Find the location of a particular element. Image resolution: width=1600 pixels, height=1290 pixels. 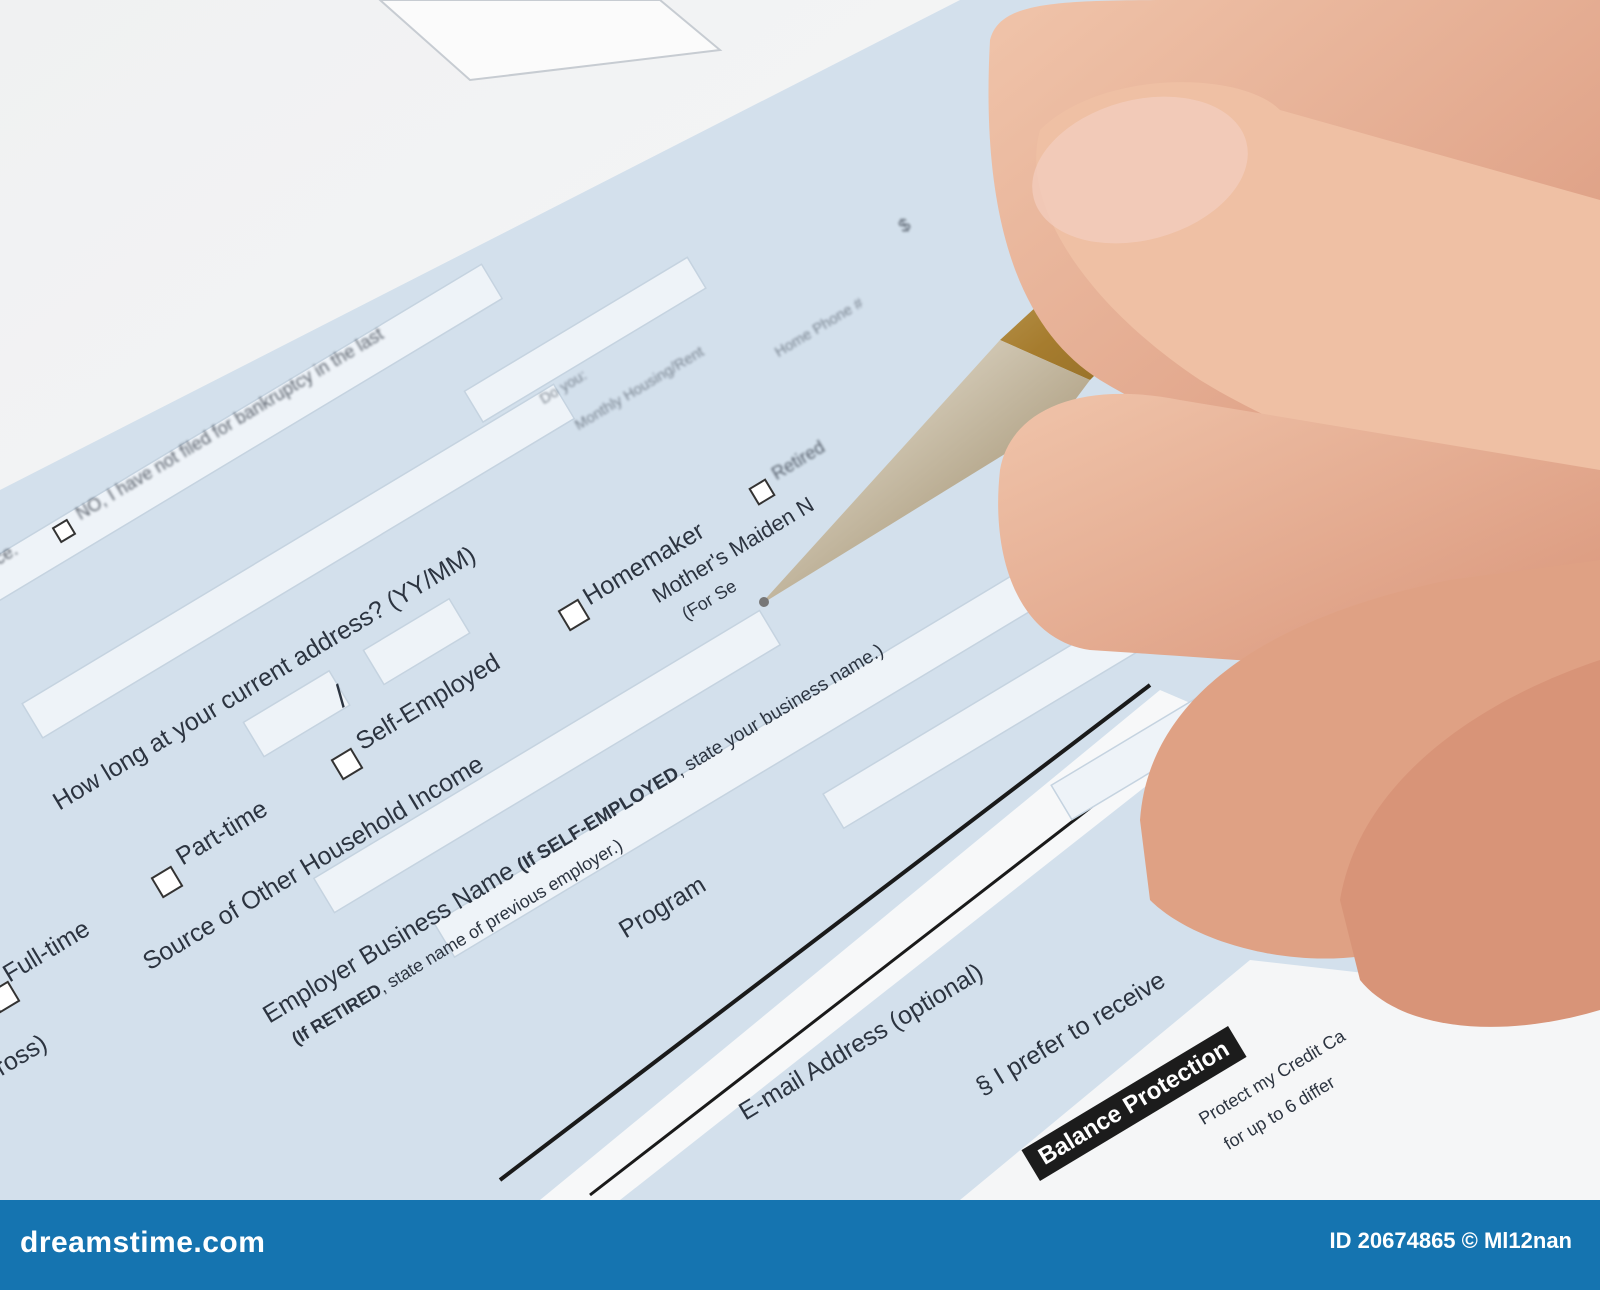

image-id: ID 20674865 © Ml12nan is located at coordinates (1450, 1240).